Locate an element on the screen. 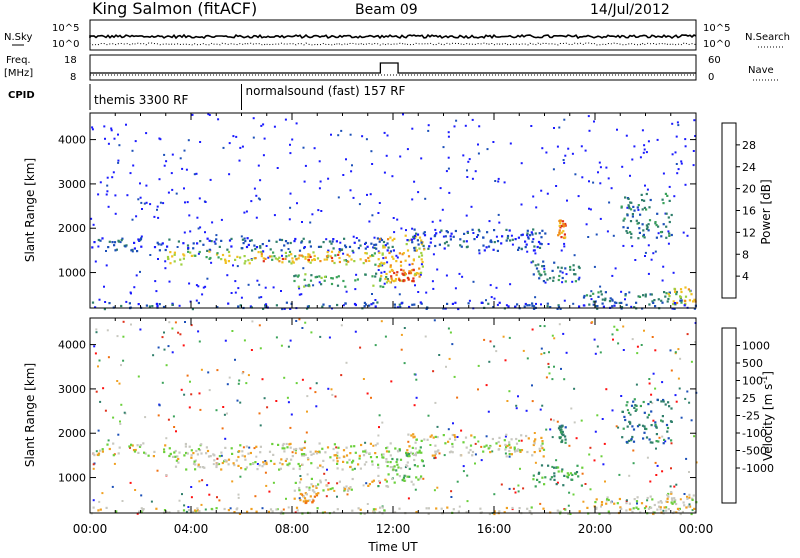  cpid-segment-normalsound: normalsound (fast) 157 RF is located at coordinates (326, 91).